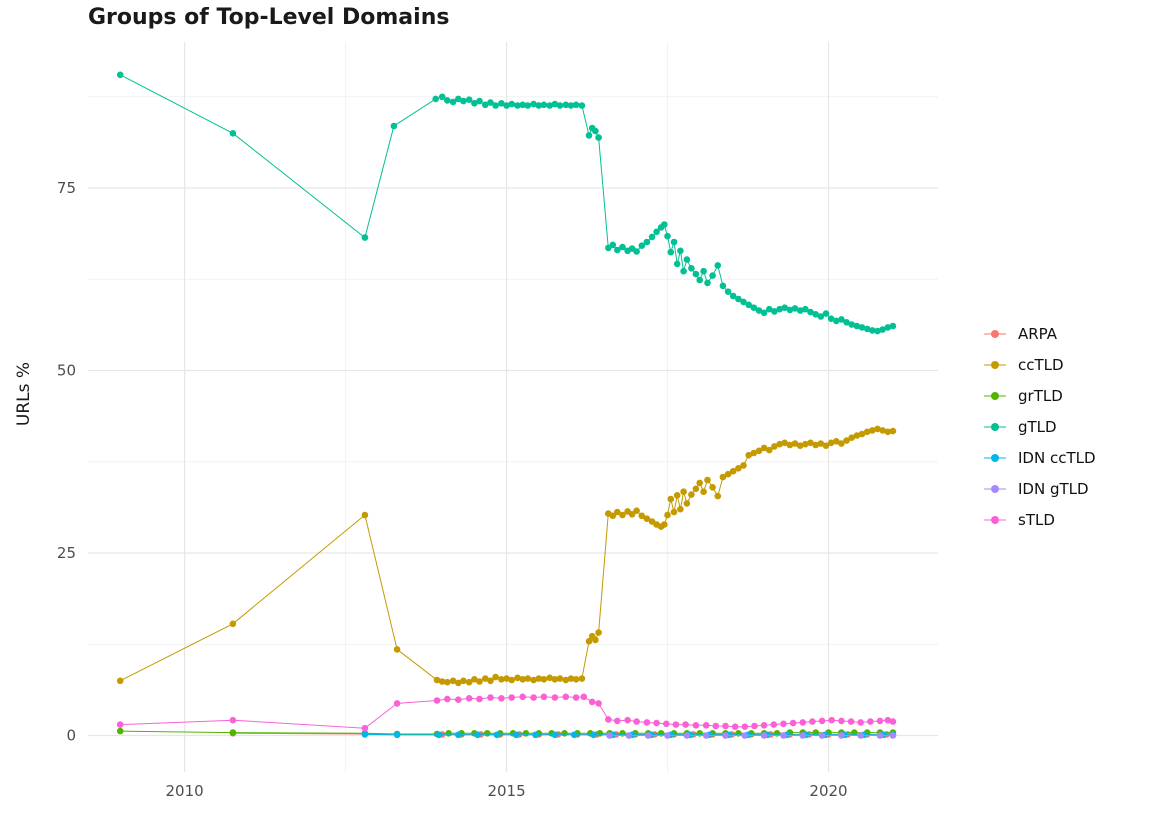 The height and width of the screenshot is (827, 1164). What do you see at coordinates (66, 371) in the screenshot?
I see `y-tick-label: 50` at bounding box center [66, 371].